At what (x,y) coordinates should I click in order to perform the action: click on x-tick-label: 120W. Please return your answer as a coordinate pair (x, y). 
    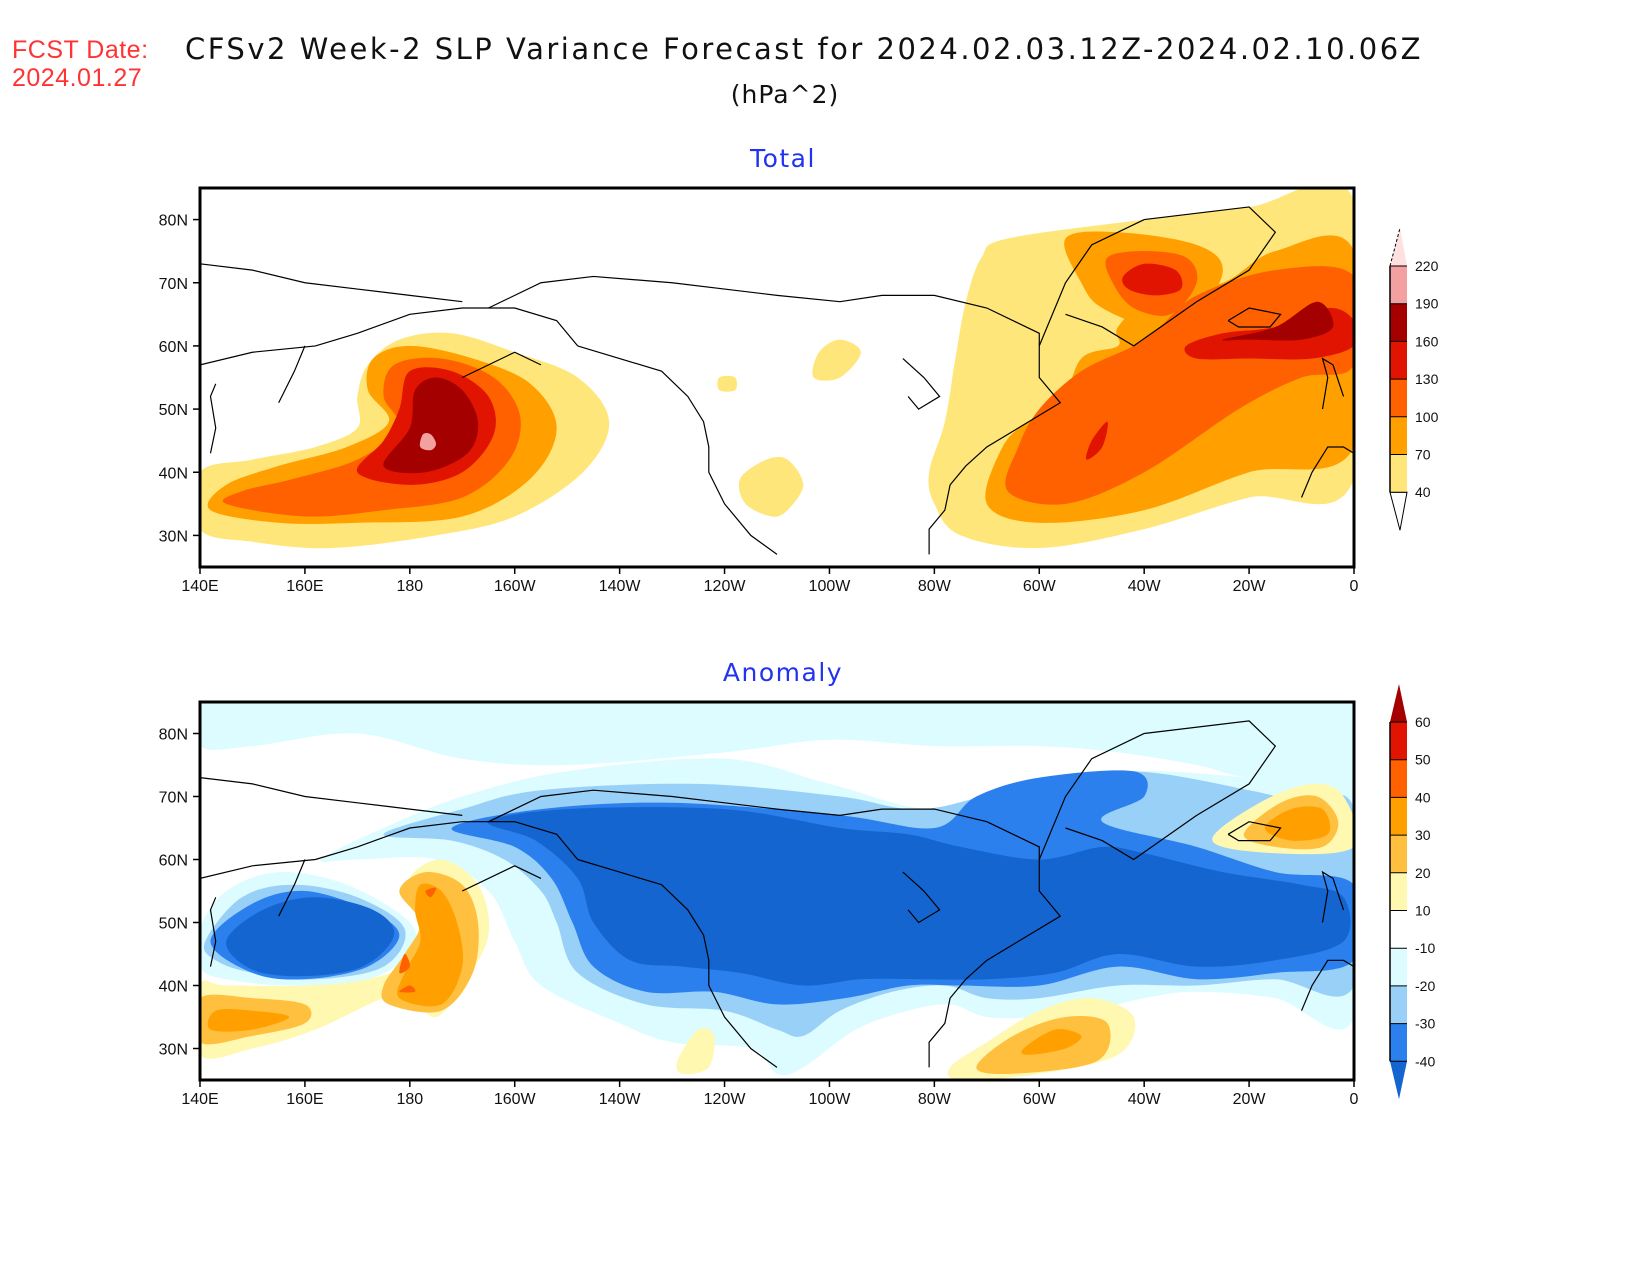
    Looking at the image, I should click on (725, 586).